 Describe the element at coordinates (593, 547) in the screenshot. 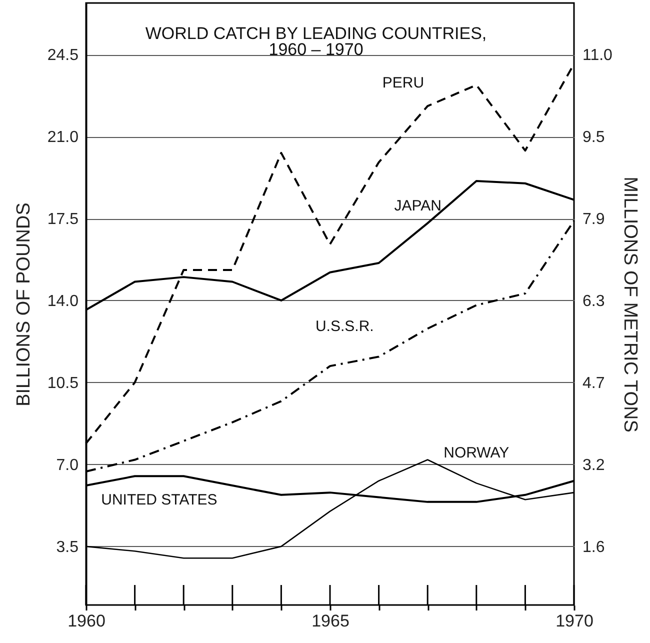

I see `y2-tick-label: 1.6` at that location.